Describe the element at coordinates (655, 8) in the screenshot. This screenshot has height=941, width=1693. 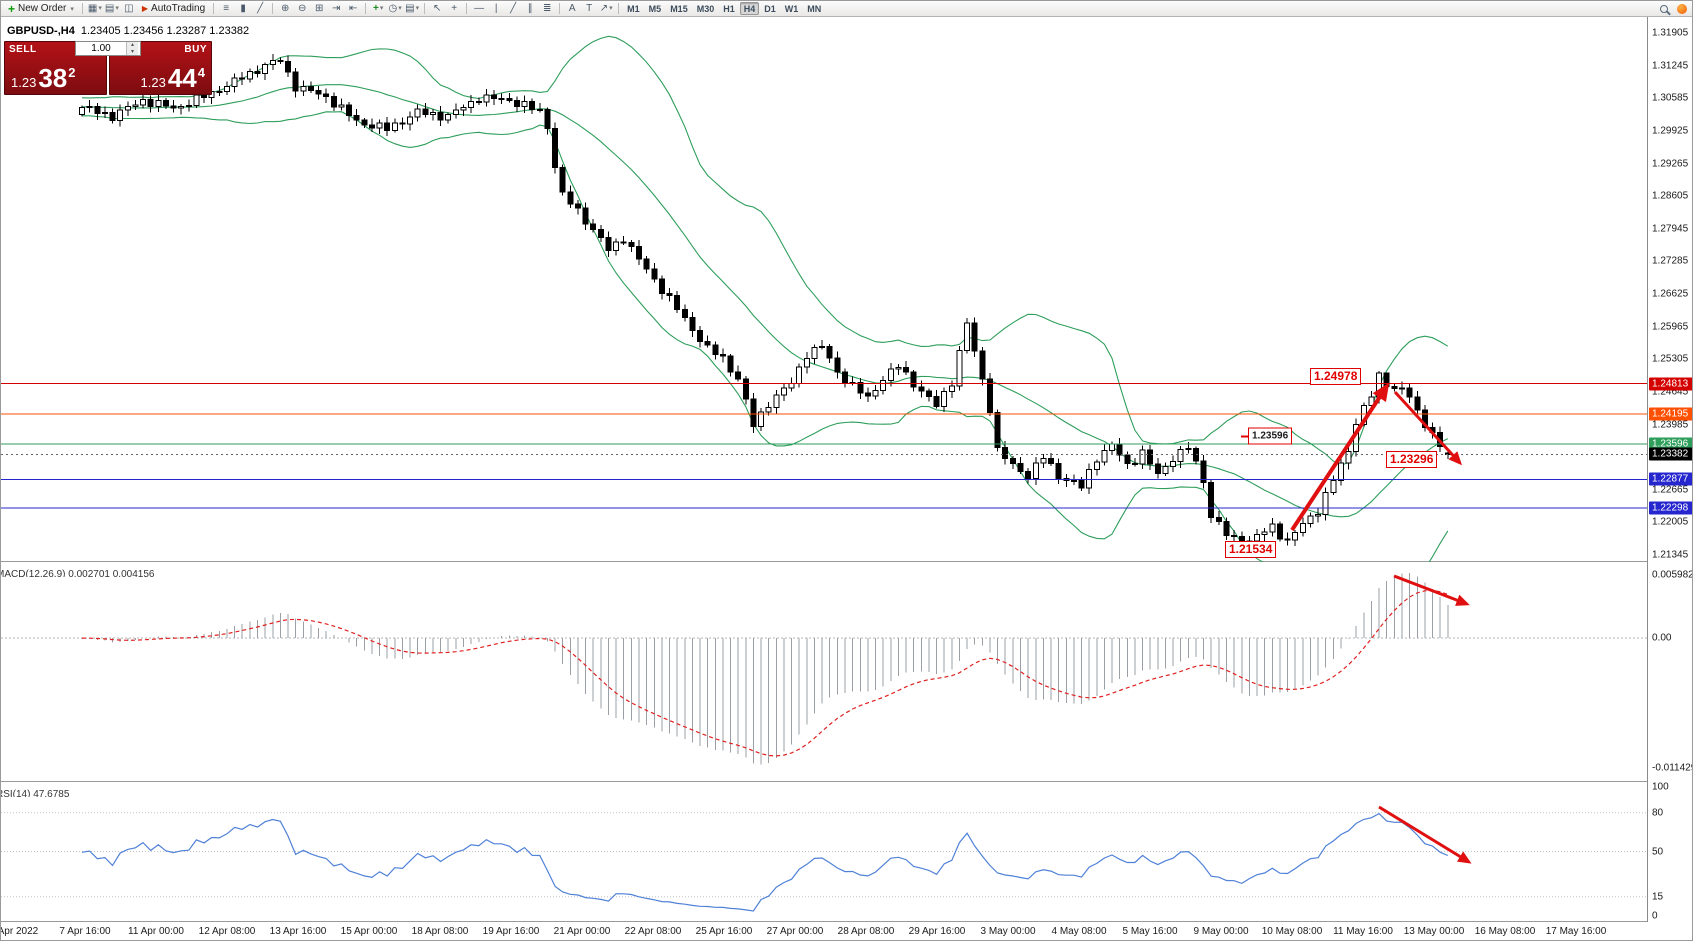
I see `timeframe-M5: M5` at that location.